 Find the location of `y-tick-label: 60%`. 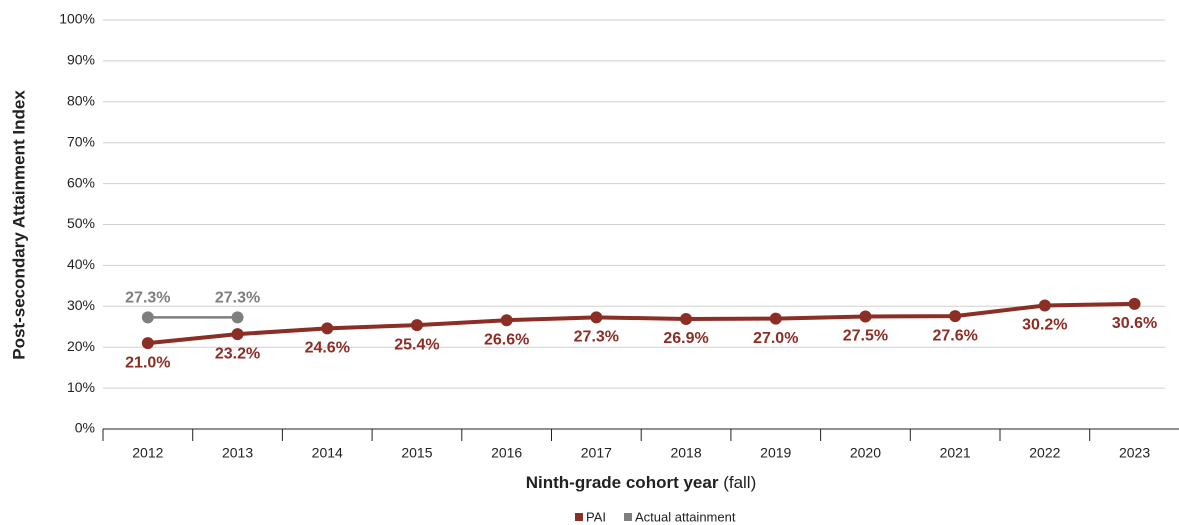

y-tick-label: 60% is located at coordinates (81, 182).